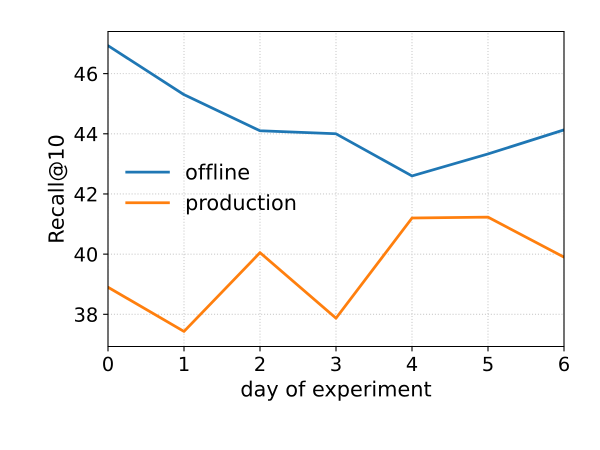 The height and width of the screenshot is (450, 600). I want to click on legend-label: production, so click(241, 204).